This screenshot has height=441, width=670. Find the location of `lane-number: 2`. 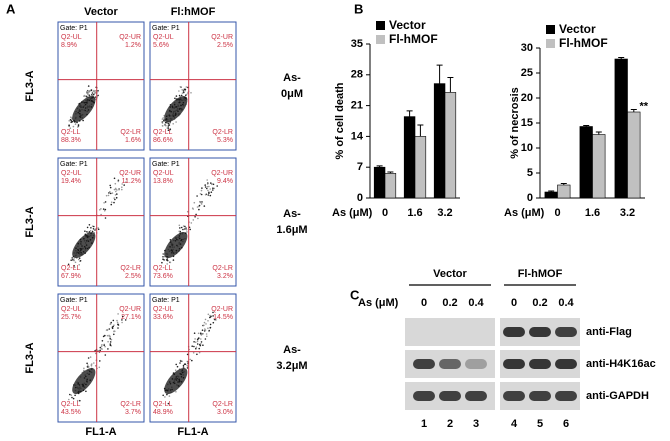

lane-number: 2 is located at coordinates (450, 424).